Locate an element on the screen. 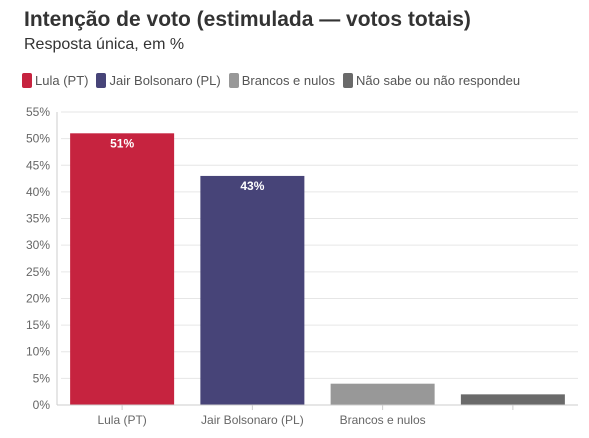 The image size is (589, 438). y-tick-label: 30% is located at coordinates (38, 245).